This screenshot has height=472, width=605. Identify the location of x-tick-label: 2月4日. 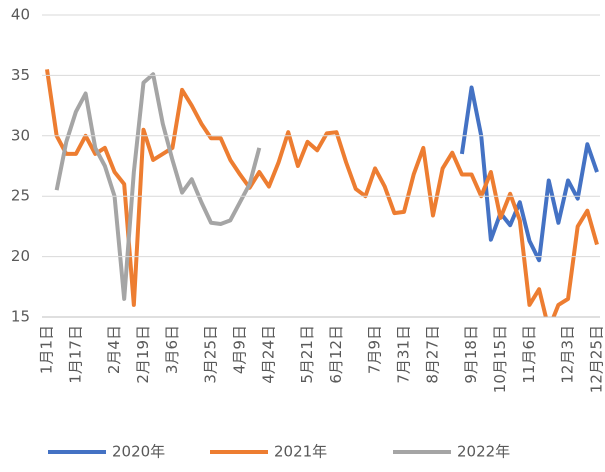
(114, 349).